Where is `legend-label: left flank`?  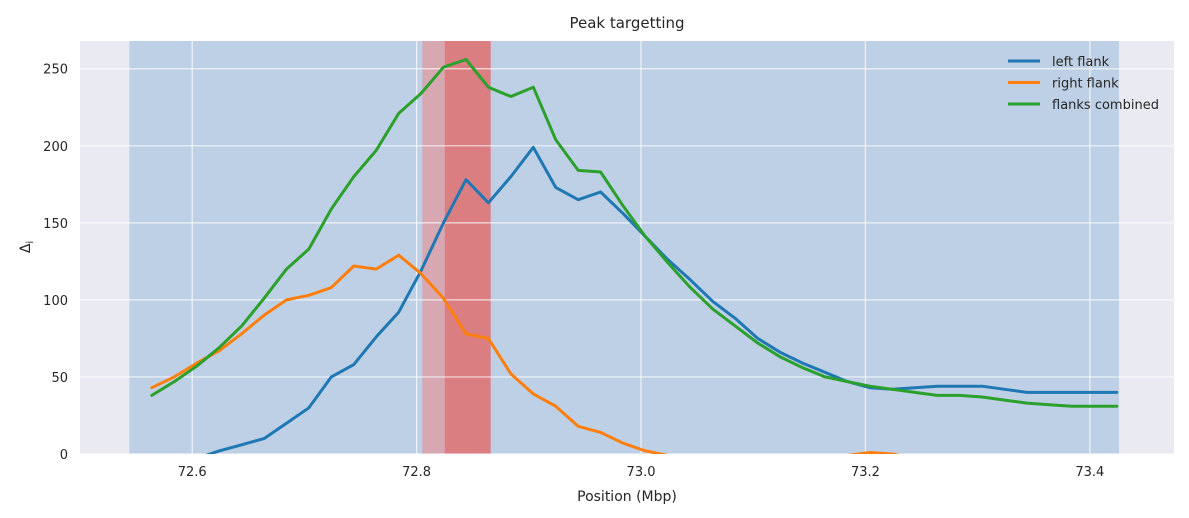 legend-label: left flank is located at coordinates (1081, 62).